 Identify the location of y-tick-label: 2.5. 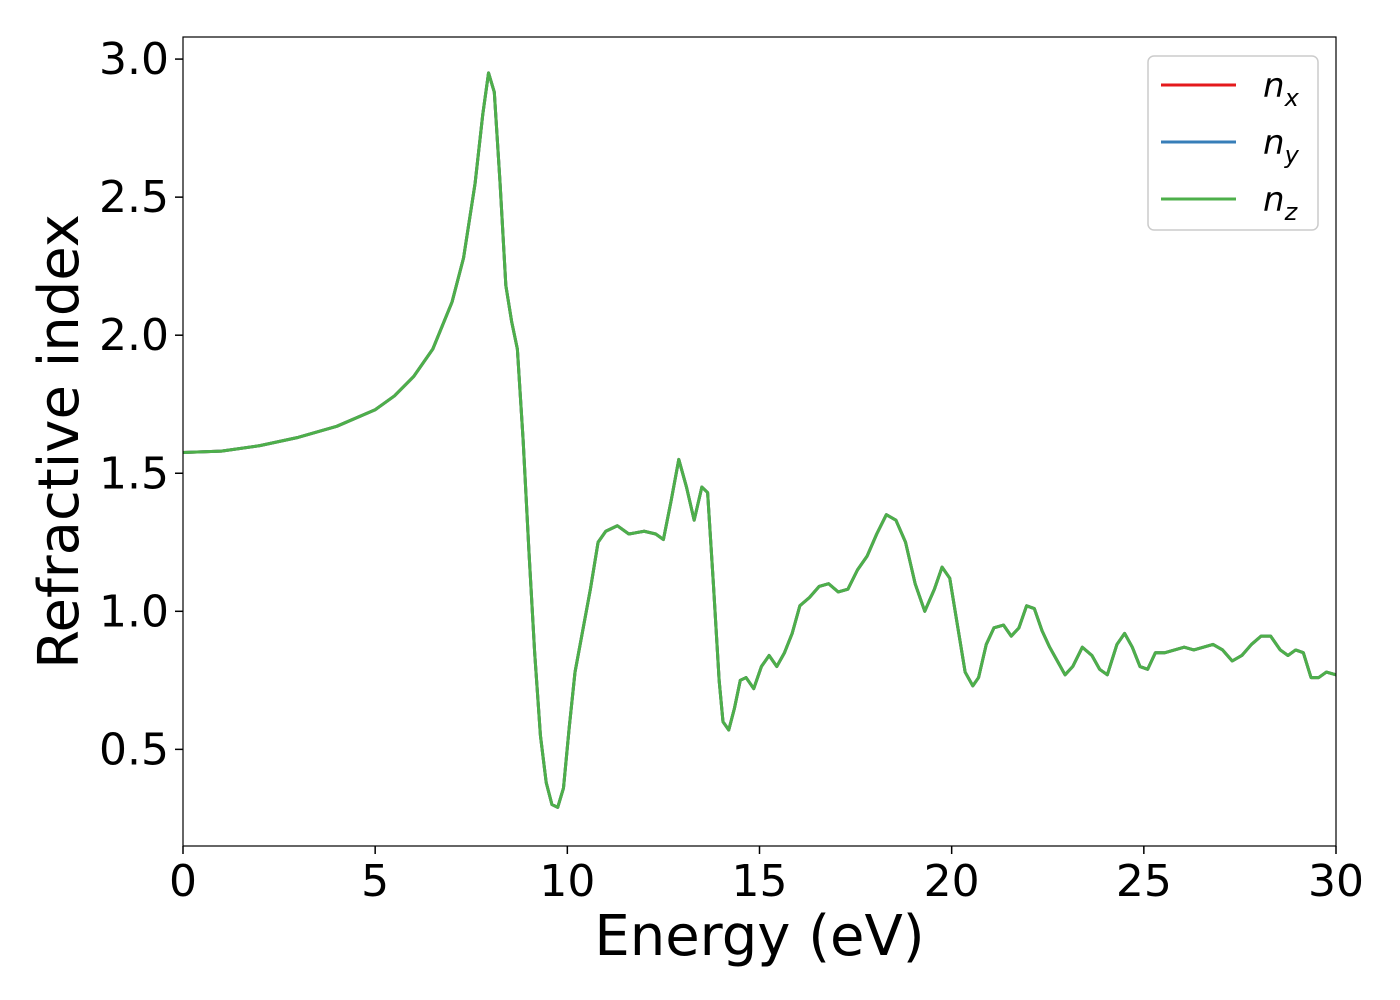
(134, 197).